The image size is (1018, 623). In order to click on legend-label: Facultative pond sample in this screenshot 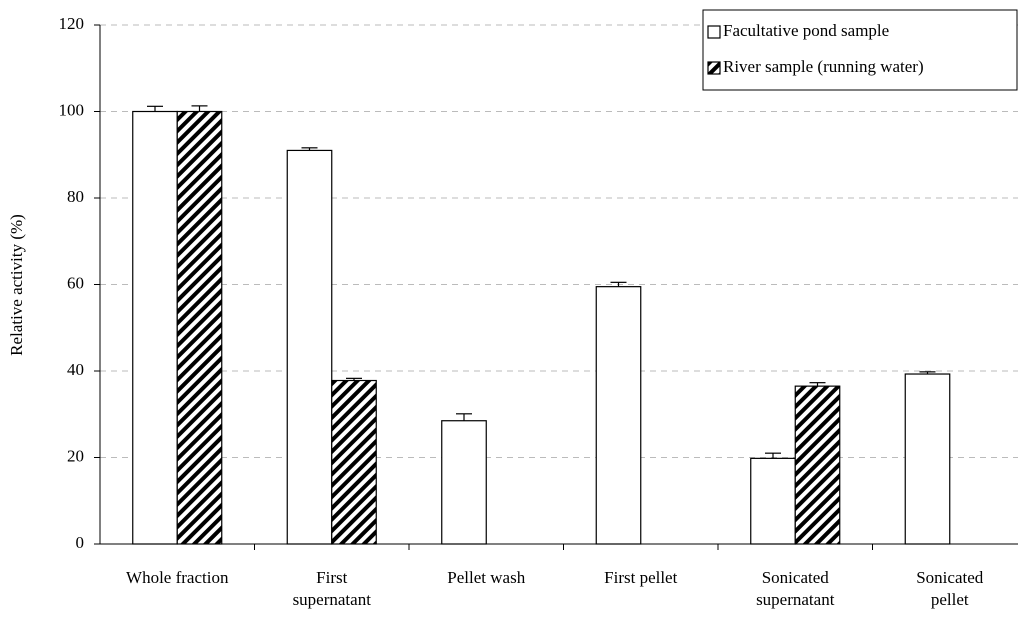, I will do `click(806, 30)`.